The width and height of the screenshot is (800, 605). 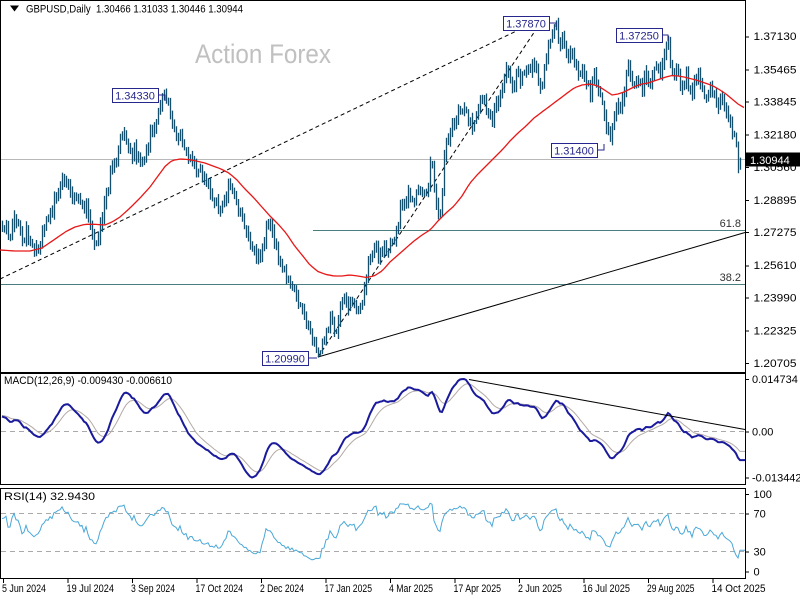 What do you see at coordinates (739, 589) in the screenshot?
I see `svg-text: 14 Oct 2025` at bounding box center [739, 589].